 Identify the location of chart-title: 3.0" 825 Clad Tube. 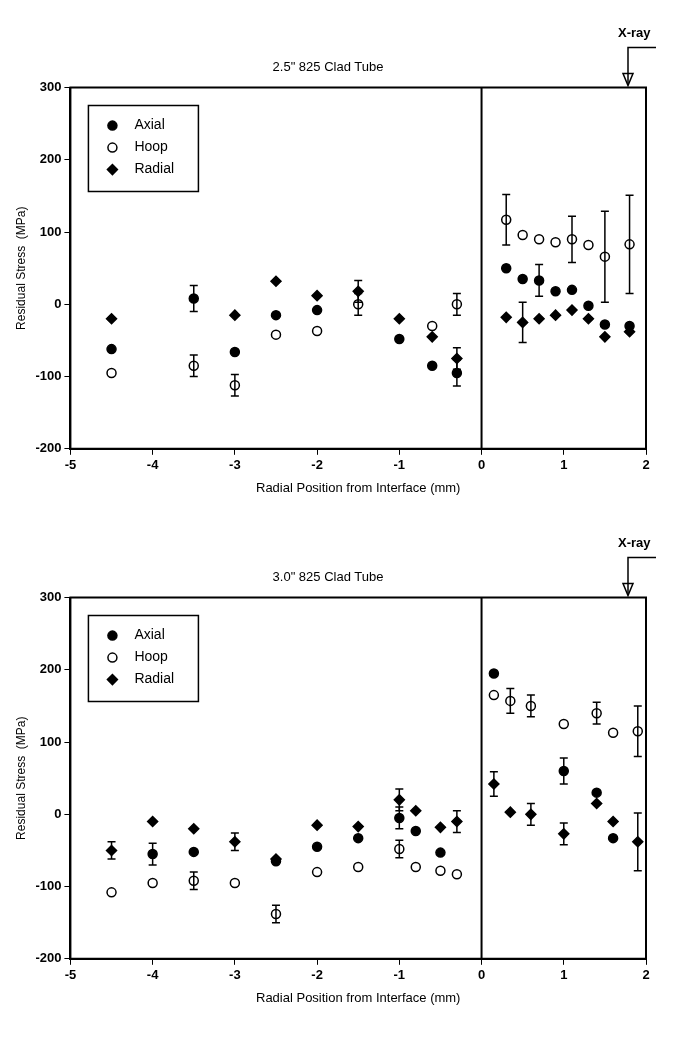
(328, 577).